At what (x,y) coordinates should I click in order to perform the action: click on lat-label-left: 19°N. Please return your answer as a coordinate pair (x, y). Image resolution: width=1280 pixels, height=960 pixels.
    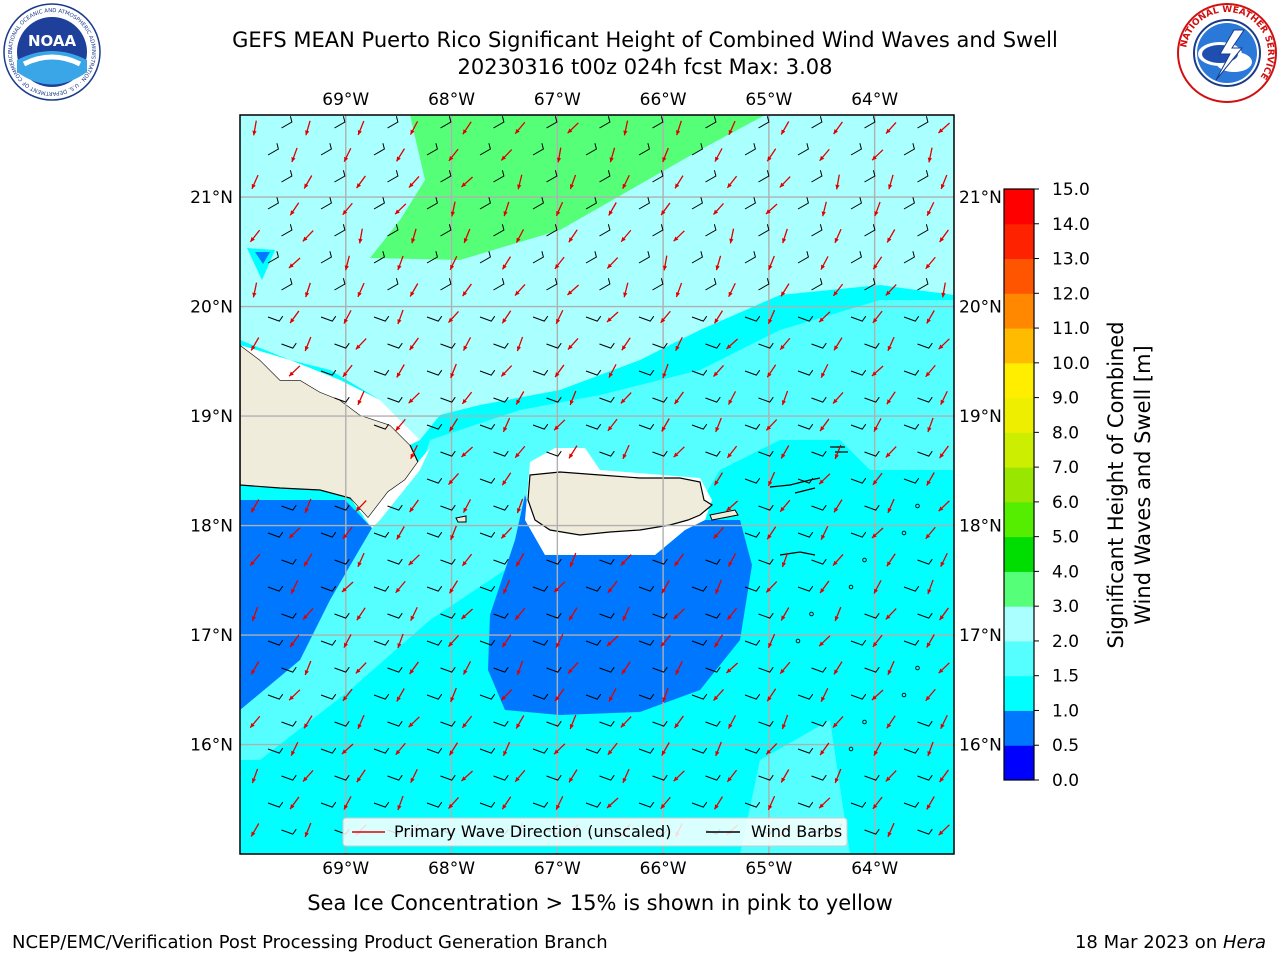
    Looking at the image, I should click on (211, 417).